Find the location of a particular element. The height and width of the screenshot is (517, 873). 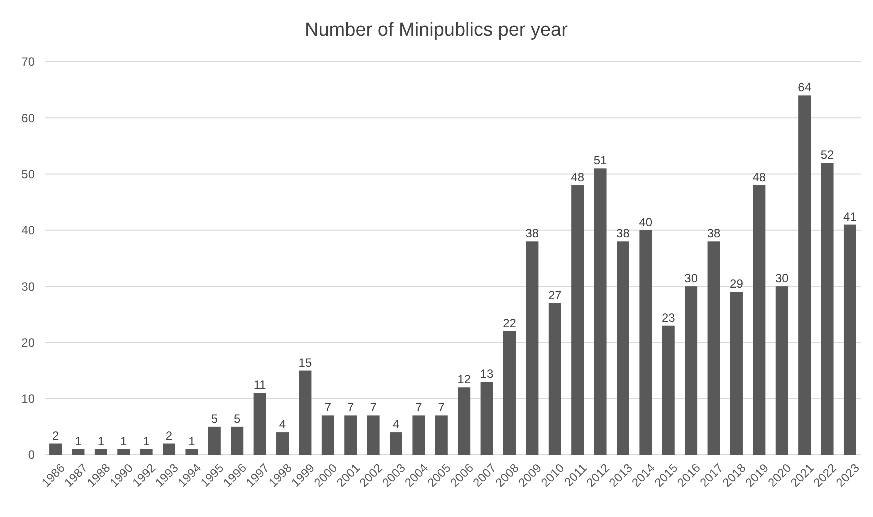

data-label: 52 is located at coordinates (827, 155).